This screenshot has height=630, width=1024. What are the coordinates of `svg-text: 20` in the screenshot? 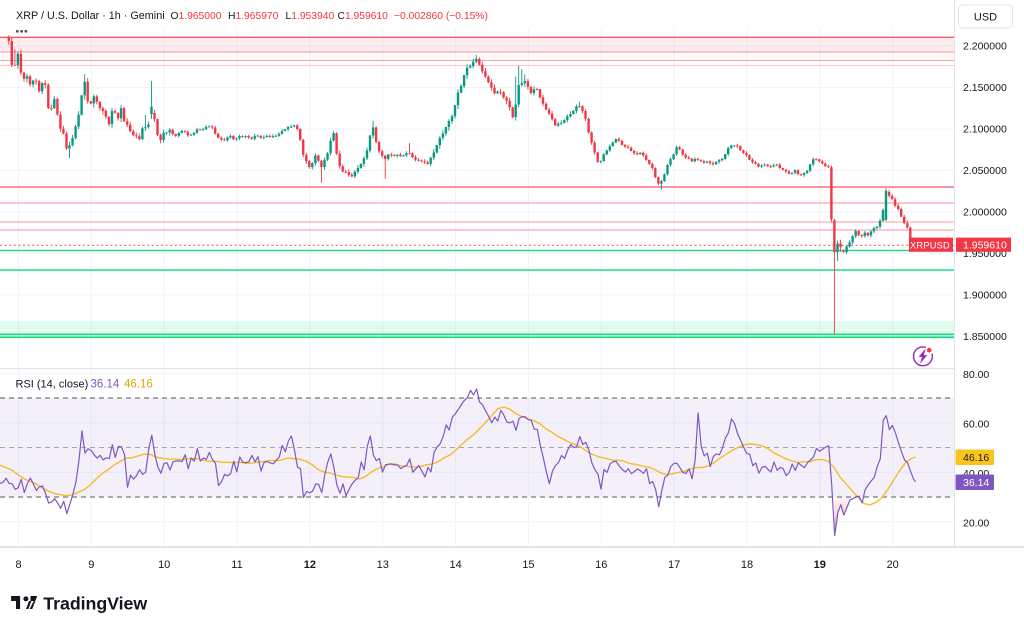 It's located at (893, 565).